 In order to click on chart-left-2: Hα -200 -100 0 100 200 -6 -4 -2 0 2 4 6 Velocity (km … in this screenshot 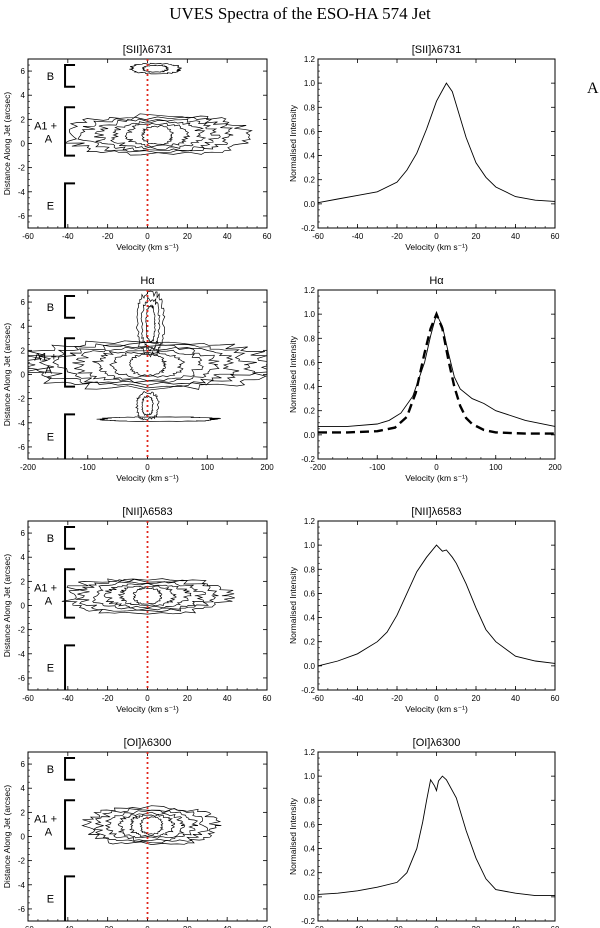, I will do `click(138, 379)`.